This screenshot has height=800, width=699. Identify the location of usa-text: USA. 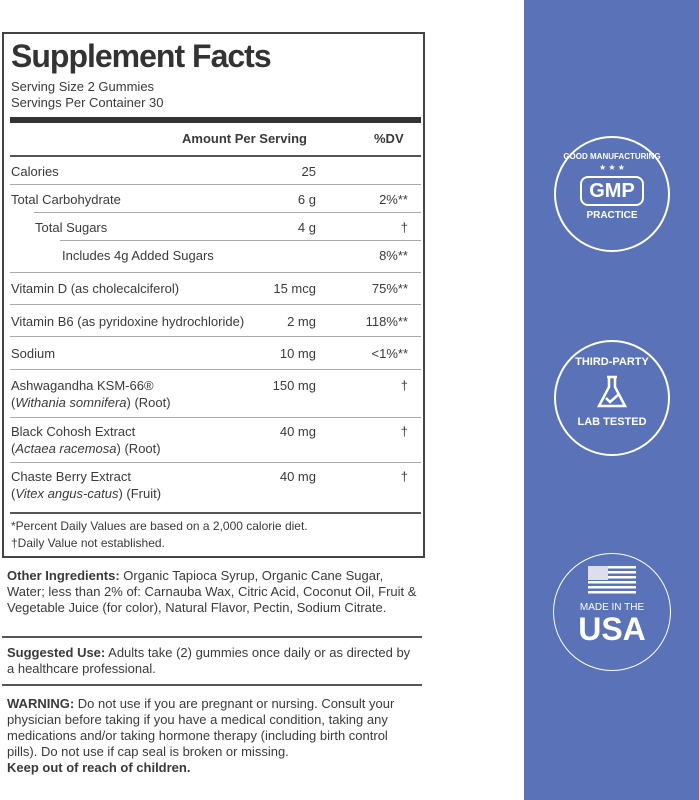
(612, 629).